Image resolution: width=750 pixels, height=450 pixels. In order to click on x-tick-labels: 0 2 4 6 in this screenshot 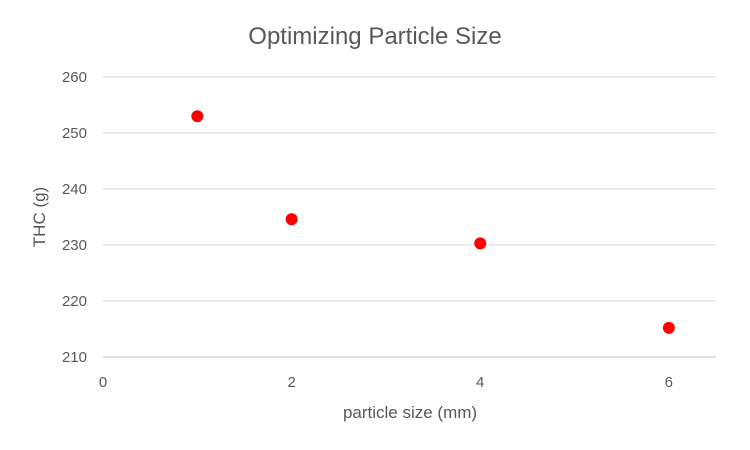, I will do `click(386, 382)`.